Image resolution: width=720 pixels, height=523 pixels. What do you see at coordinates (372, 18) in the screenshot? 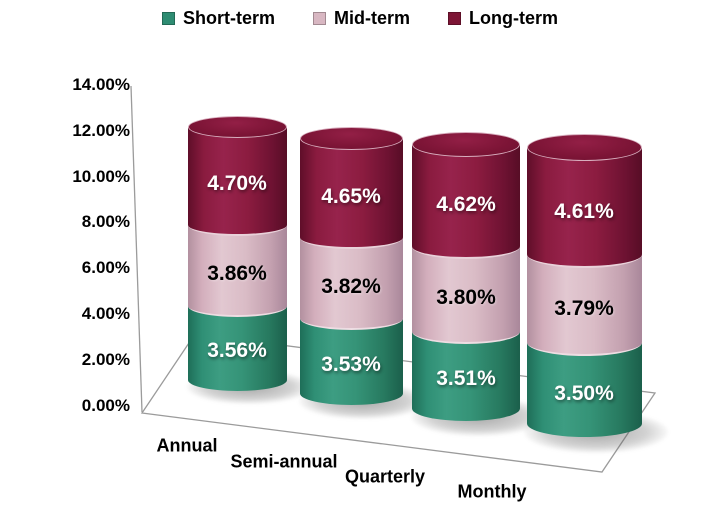
I see `legend-label: Mid-term` at bounding box center [372, 18].